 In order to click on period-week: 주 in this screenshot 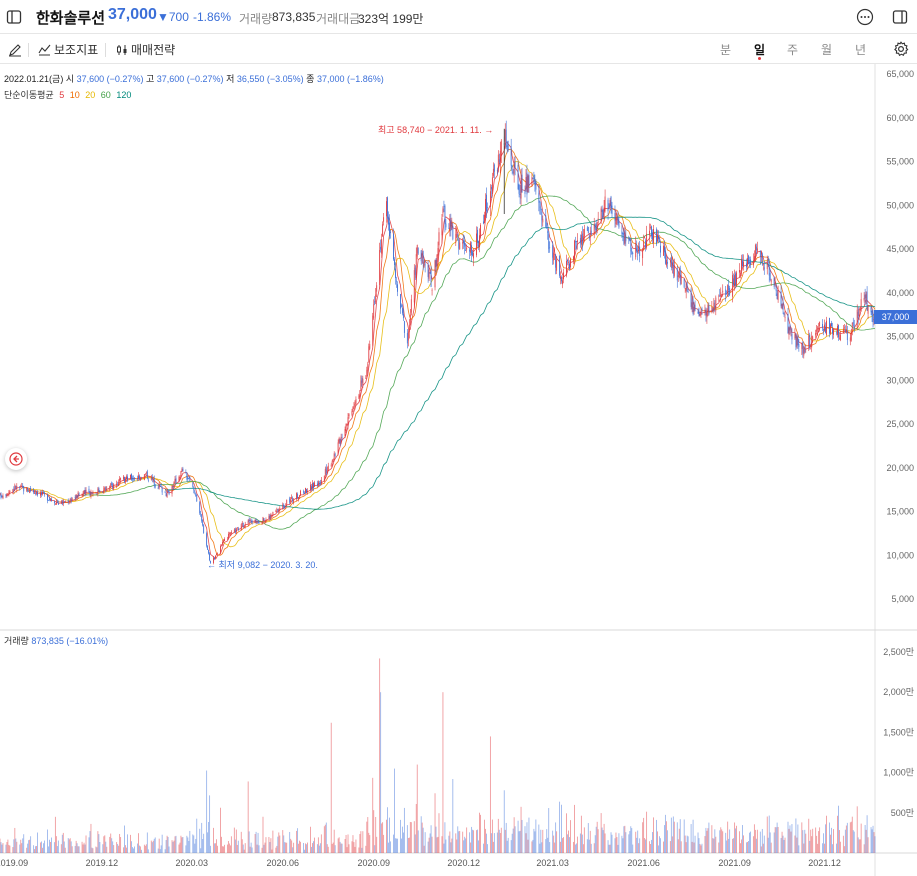, I will do `click(793, 50)`.